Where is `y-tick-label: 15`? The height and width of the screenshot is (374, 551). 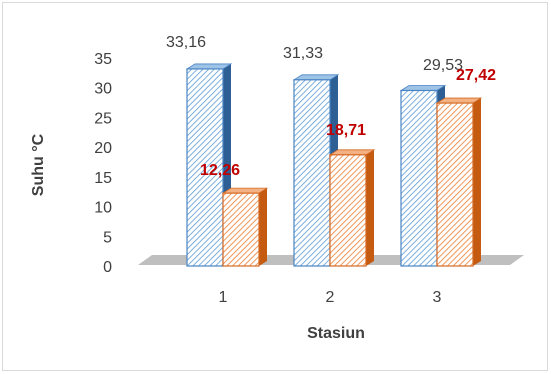 y-tick-label: 15 is located at coordinates (103, 178).